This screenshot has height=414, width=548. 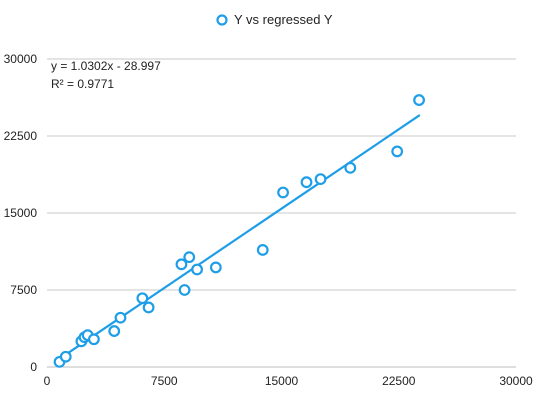 I want to click on x-tick-label-4: 30000, so click(x=516, y=381).